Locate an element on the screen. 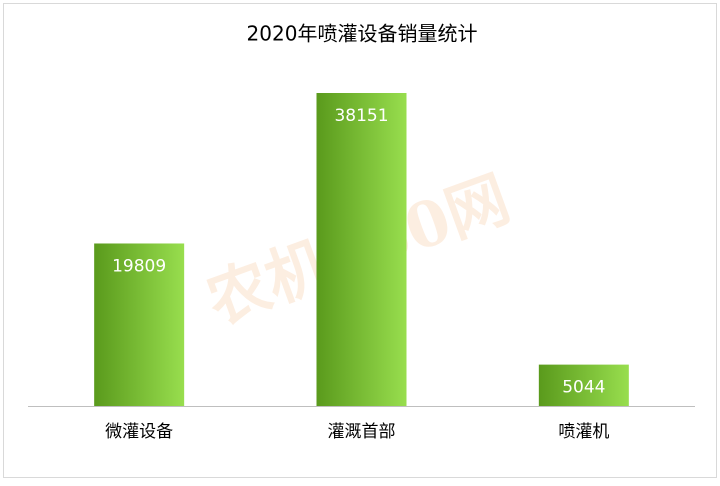 The width and height of the screenshot is (720, 486). data-label: 5044 is located at coordinates (583, 388).